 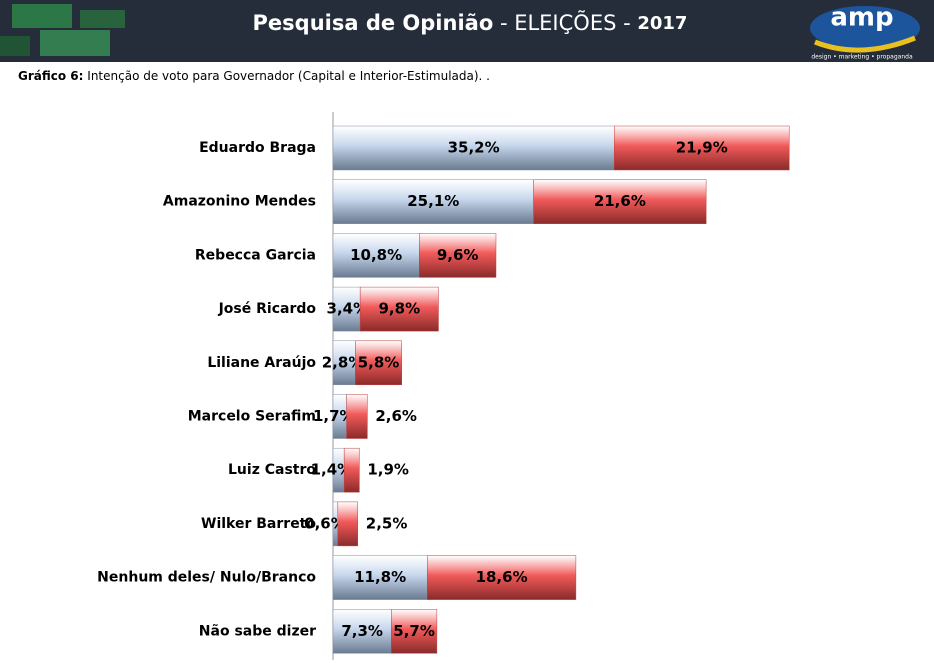 I want to click on category-label: José Ricardo, so click(x=267, y=309).